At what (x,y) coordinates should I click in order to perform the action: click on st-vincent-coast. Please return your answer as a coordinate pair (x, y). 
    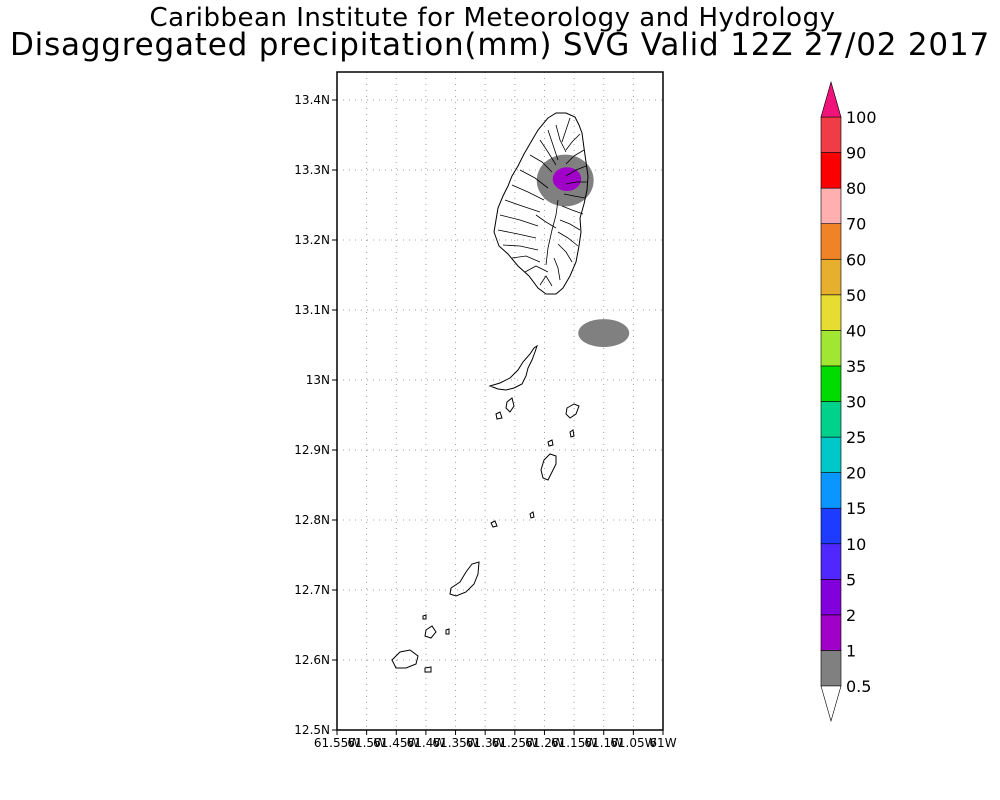
    Looking at the image, I should click on (541, 203).